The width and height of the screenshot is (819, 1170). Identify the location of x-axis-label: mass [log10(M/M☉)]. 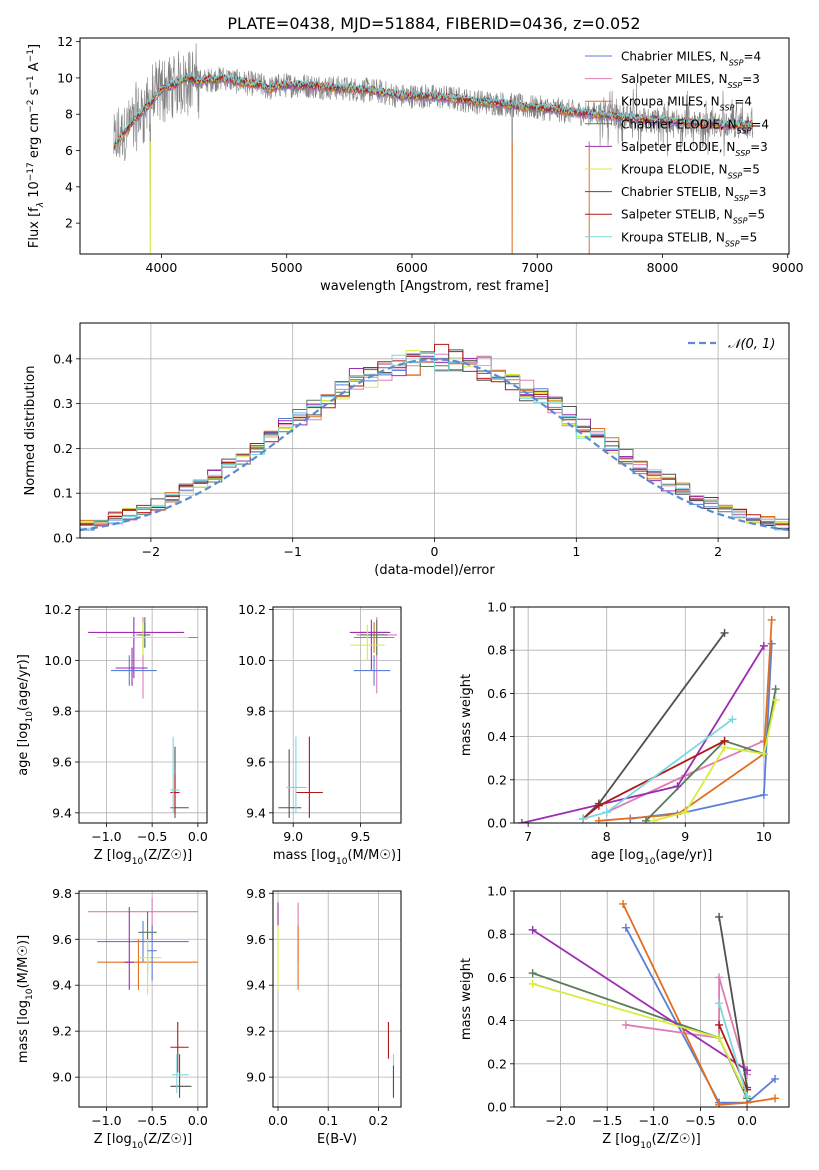
(337, 857).